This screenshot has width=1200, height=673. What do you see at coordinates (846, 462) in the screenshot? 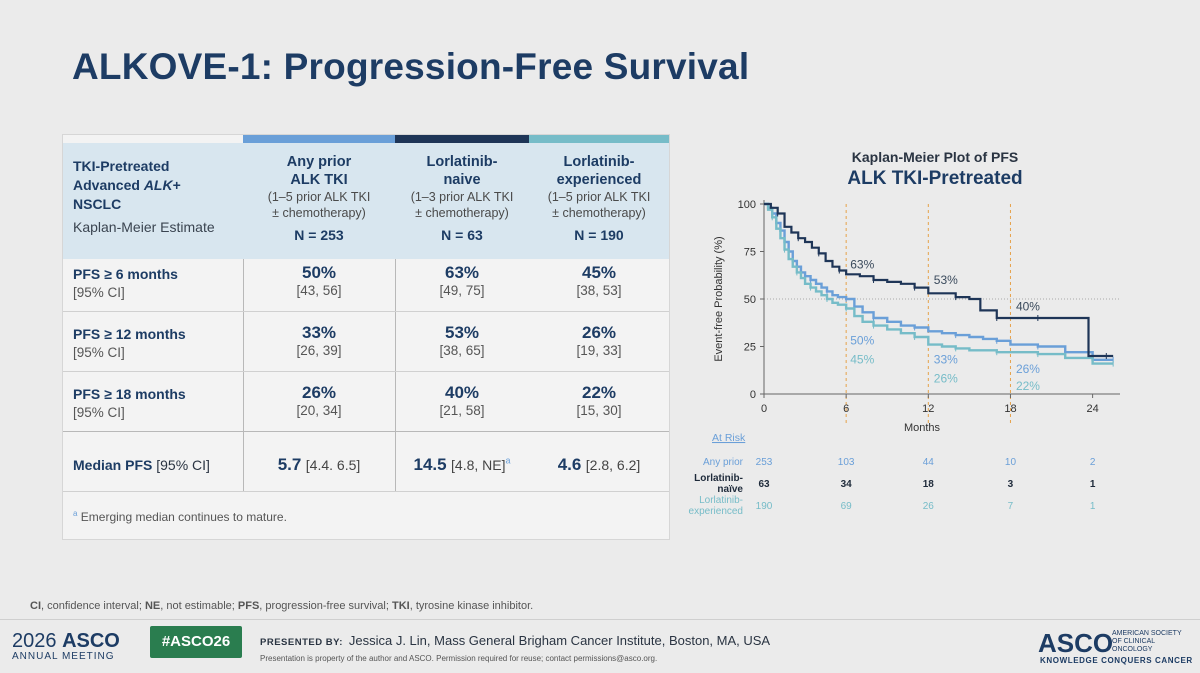
I see `at-risk-value: 103` at bounding box center [846, 462].